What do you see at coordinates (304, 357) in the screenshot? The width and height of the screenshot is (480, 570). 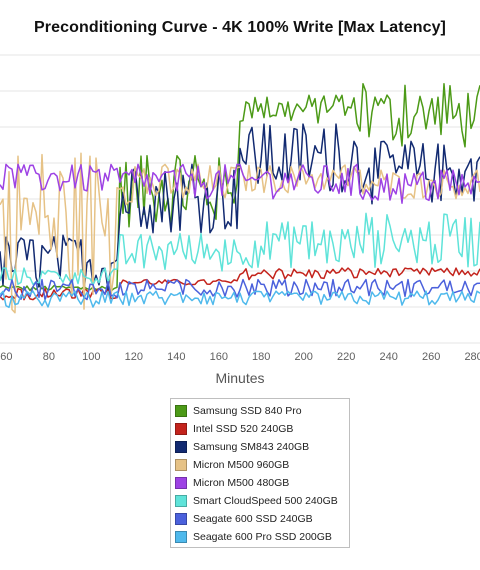 I see `x-tick-label: 200` at bounding box center [304, 357].